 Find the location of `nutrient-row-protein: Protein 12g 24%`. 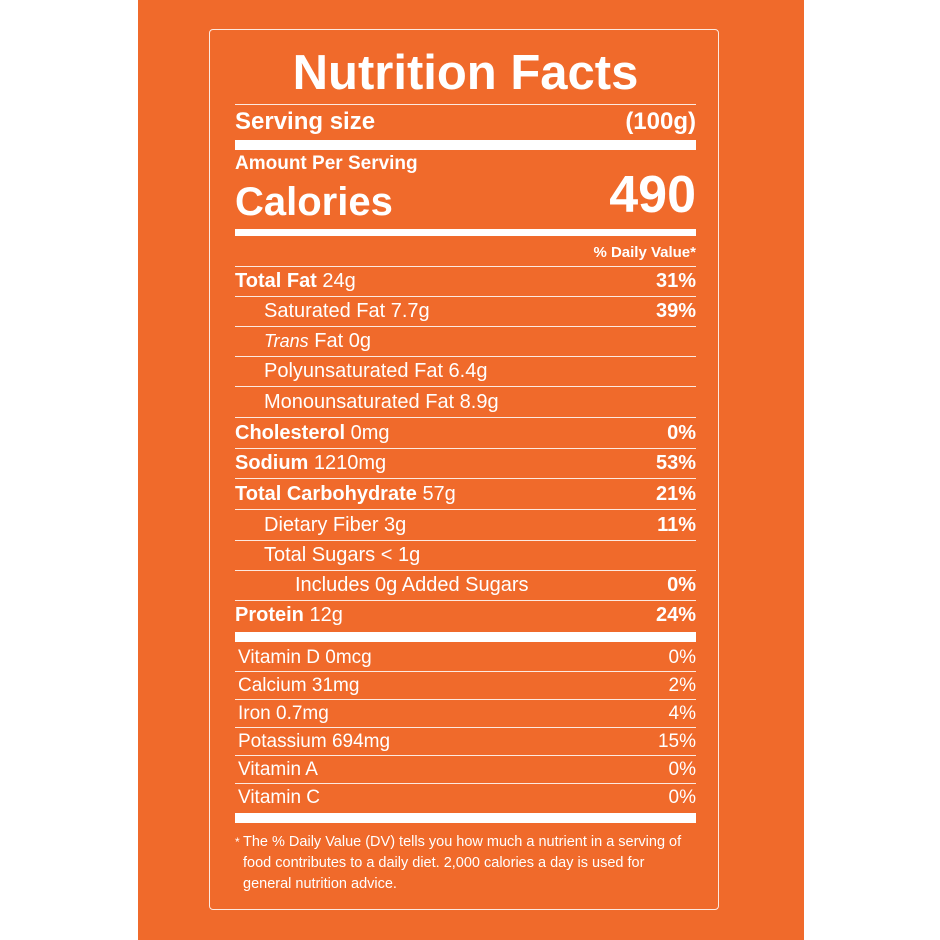

nutrient-row-protein: Protein 12g 24% is located at coordinates (465, 615).